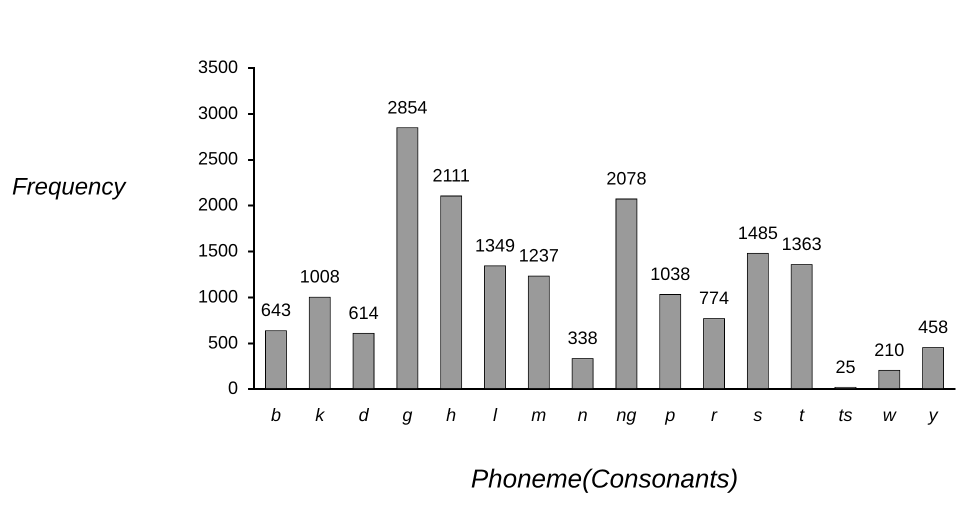 This screenshot has width=969, height=508. I want to click on x-tick-label: p, so click(670, 415).